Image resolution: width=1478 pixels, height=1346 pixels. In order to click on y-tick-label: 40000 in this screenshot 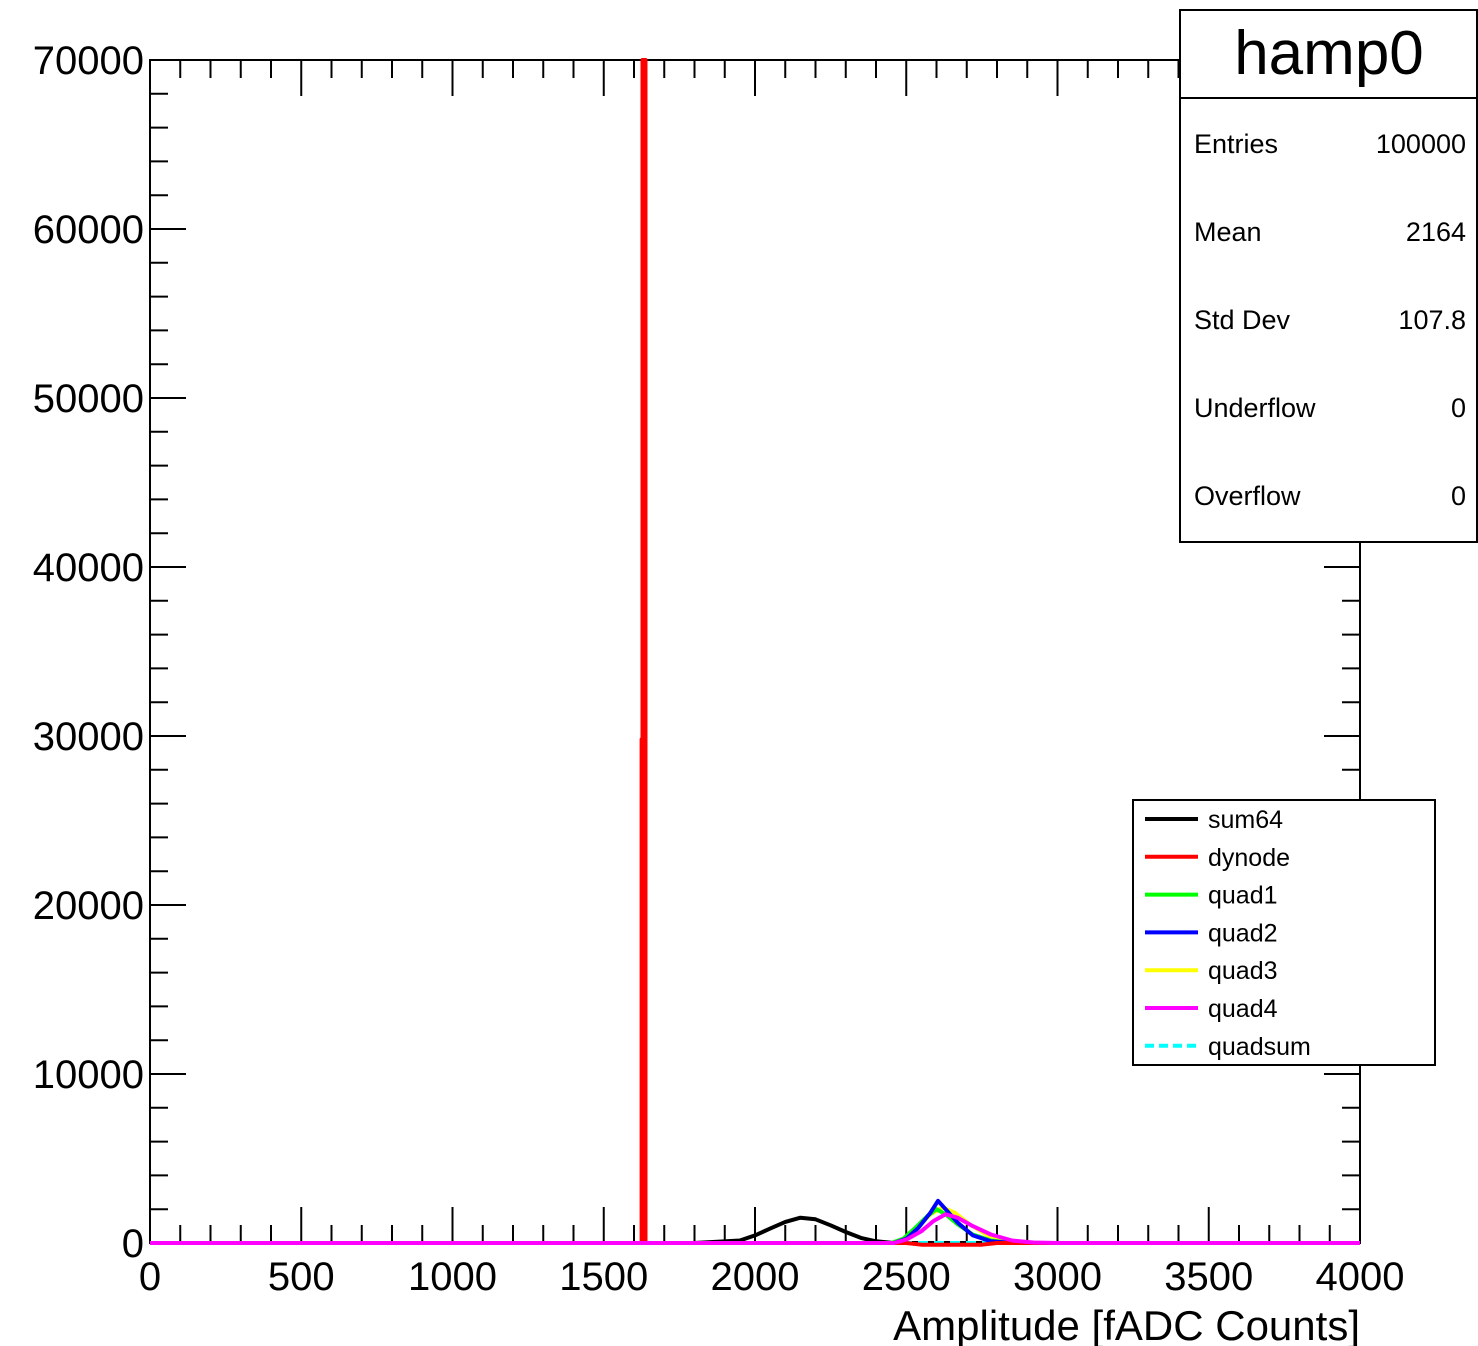, I will do `click(88, 568)`.